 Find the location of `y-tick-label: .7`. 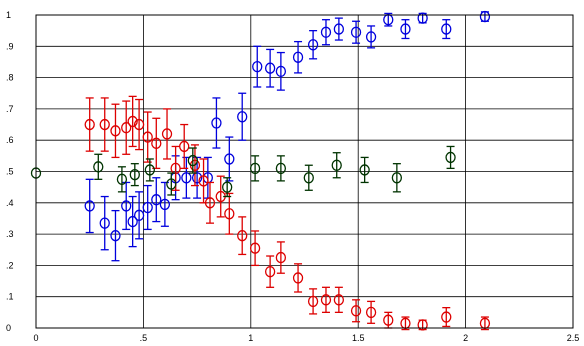

y-tick-label: .7 is located at coordinates (10, 109).